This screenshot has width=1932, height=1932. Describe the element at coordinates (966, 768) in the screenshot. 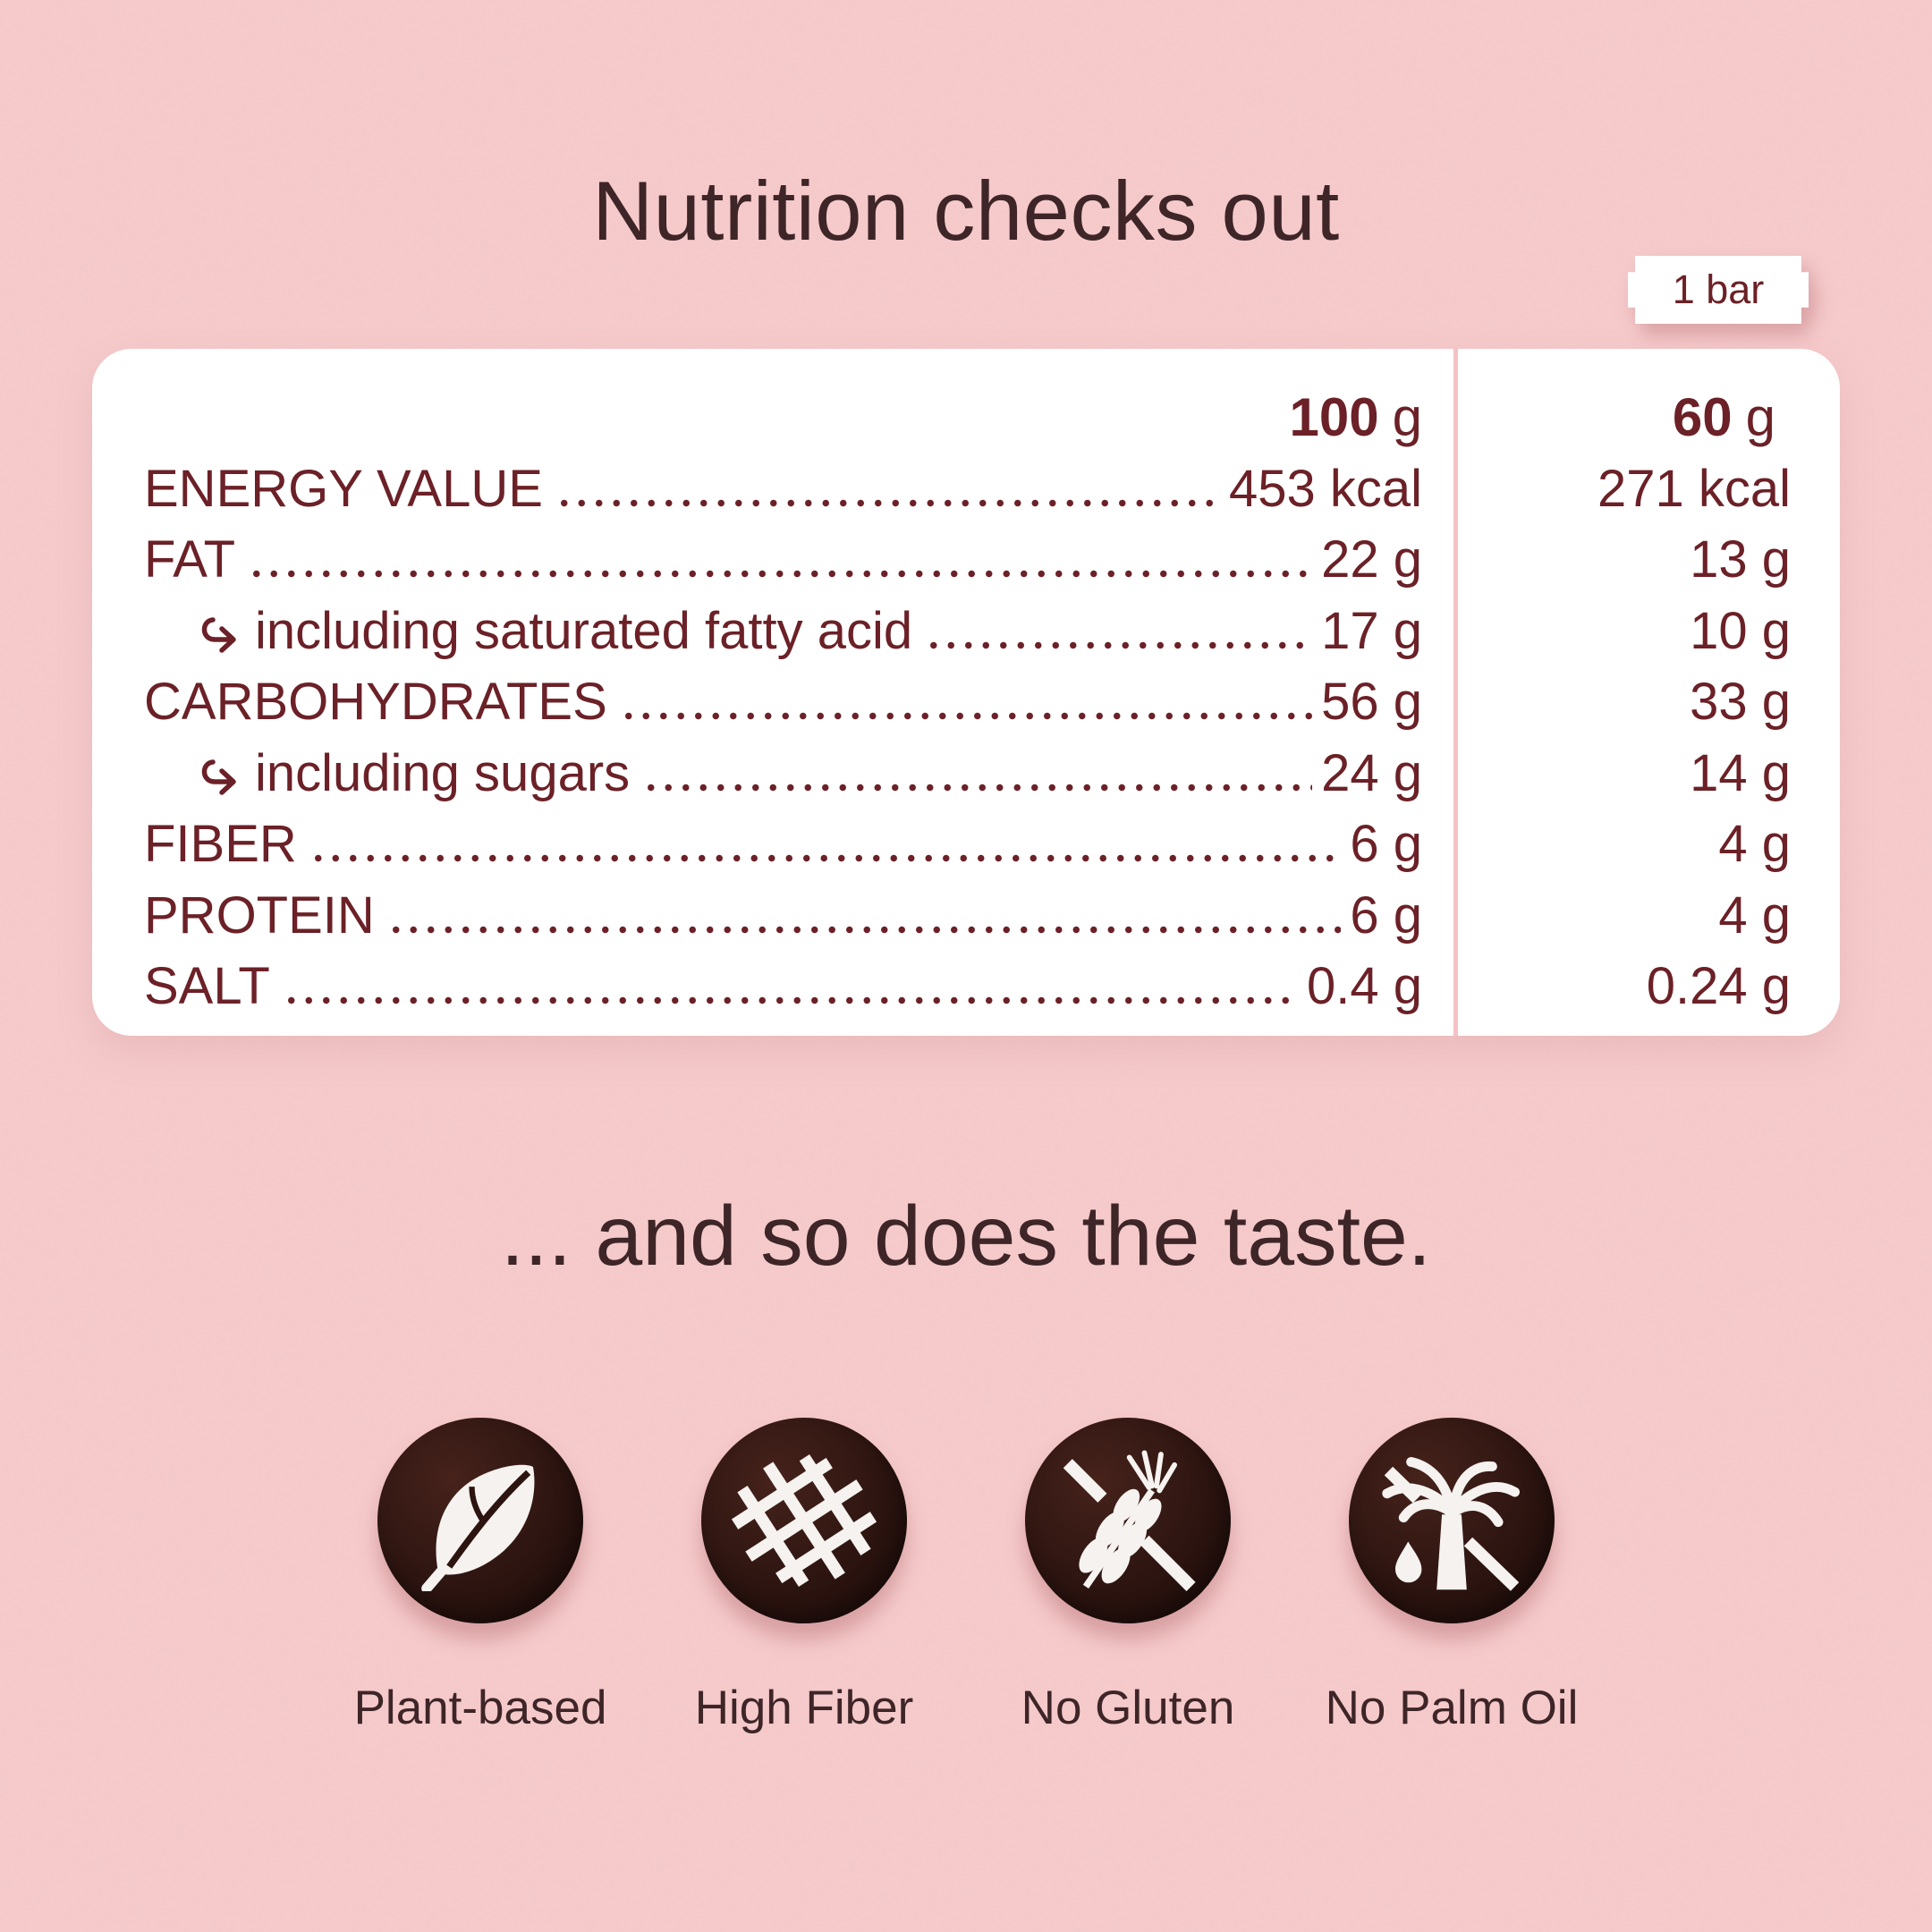

I see `table-subrow: including sugars 24 g 14 g` at that location.